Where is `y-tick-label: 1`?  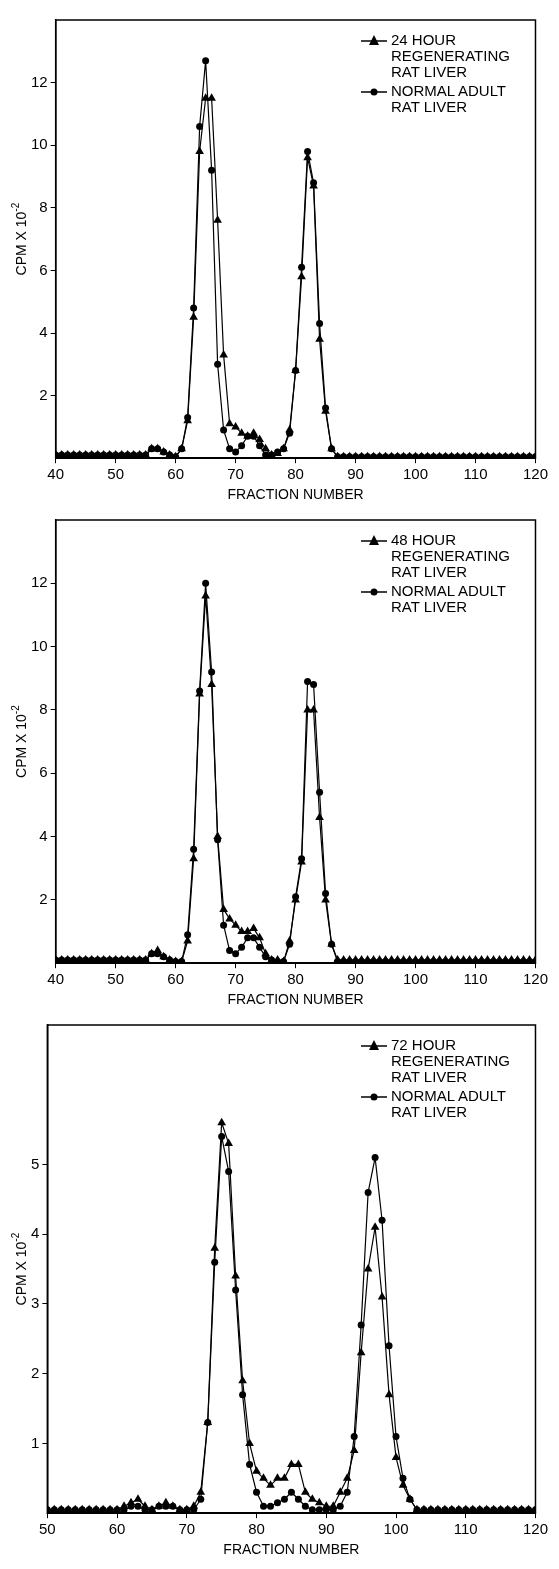
y-tick-label: 1 is located at coordinates (35, 1442).